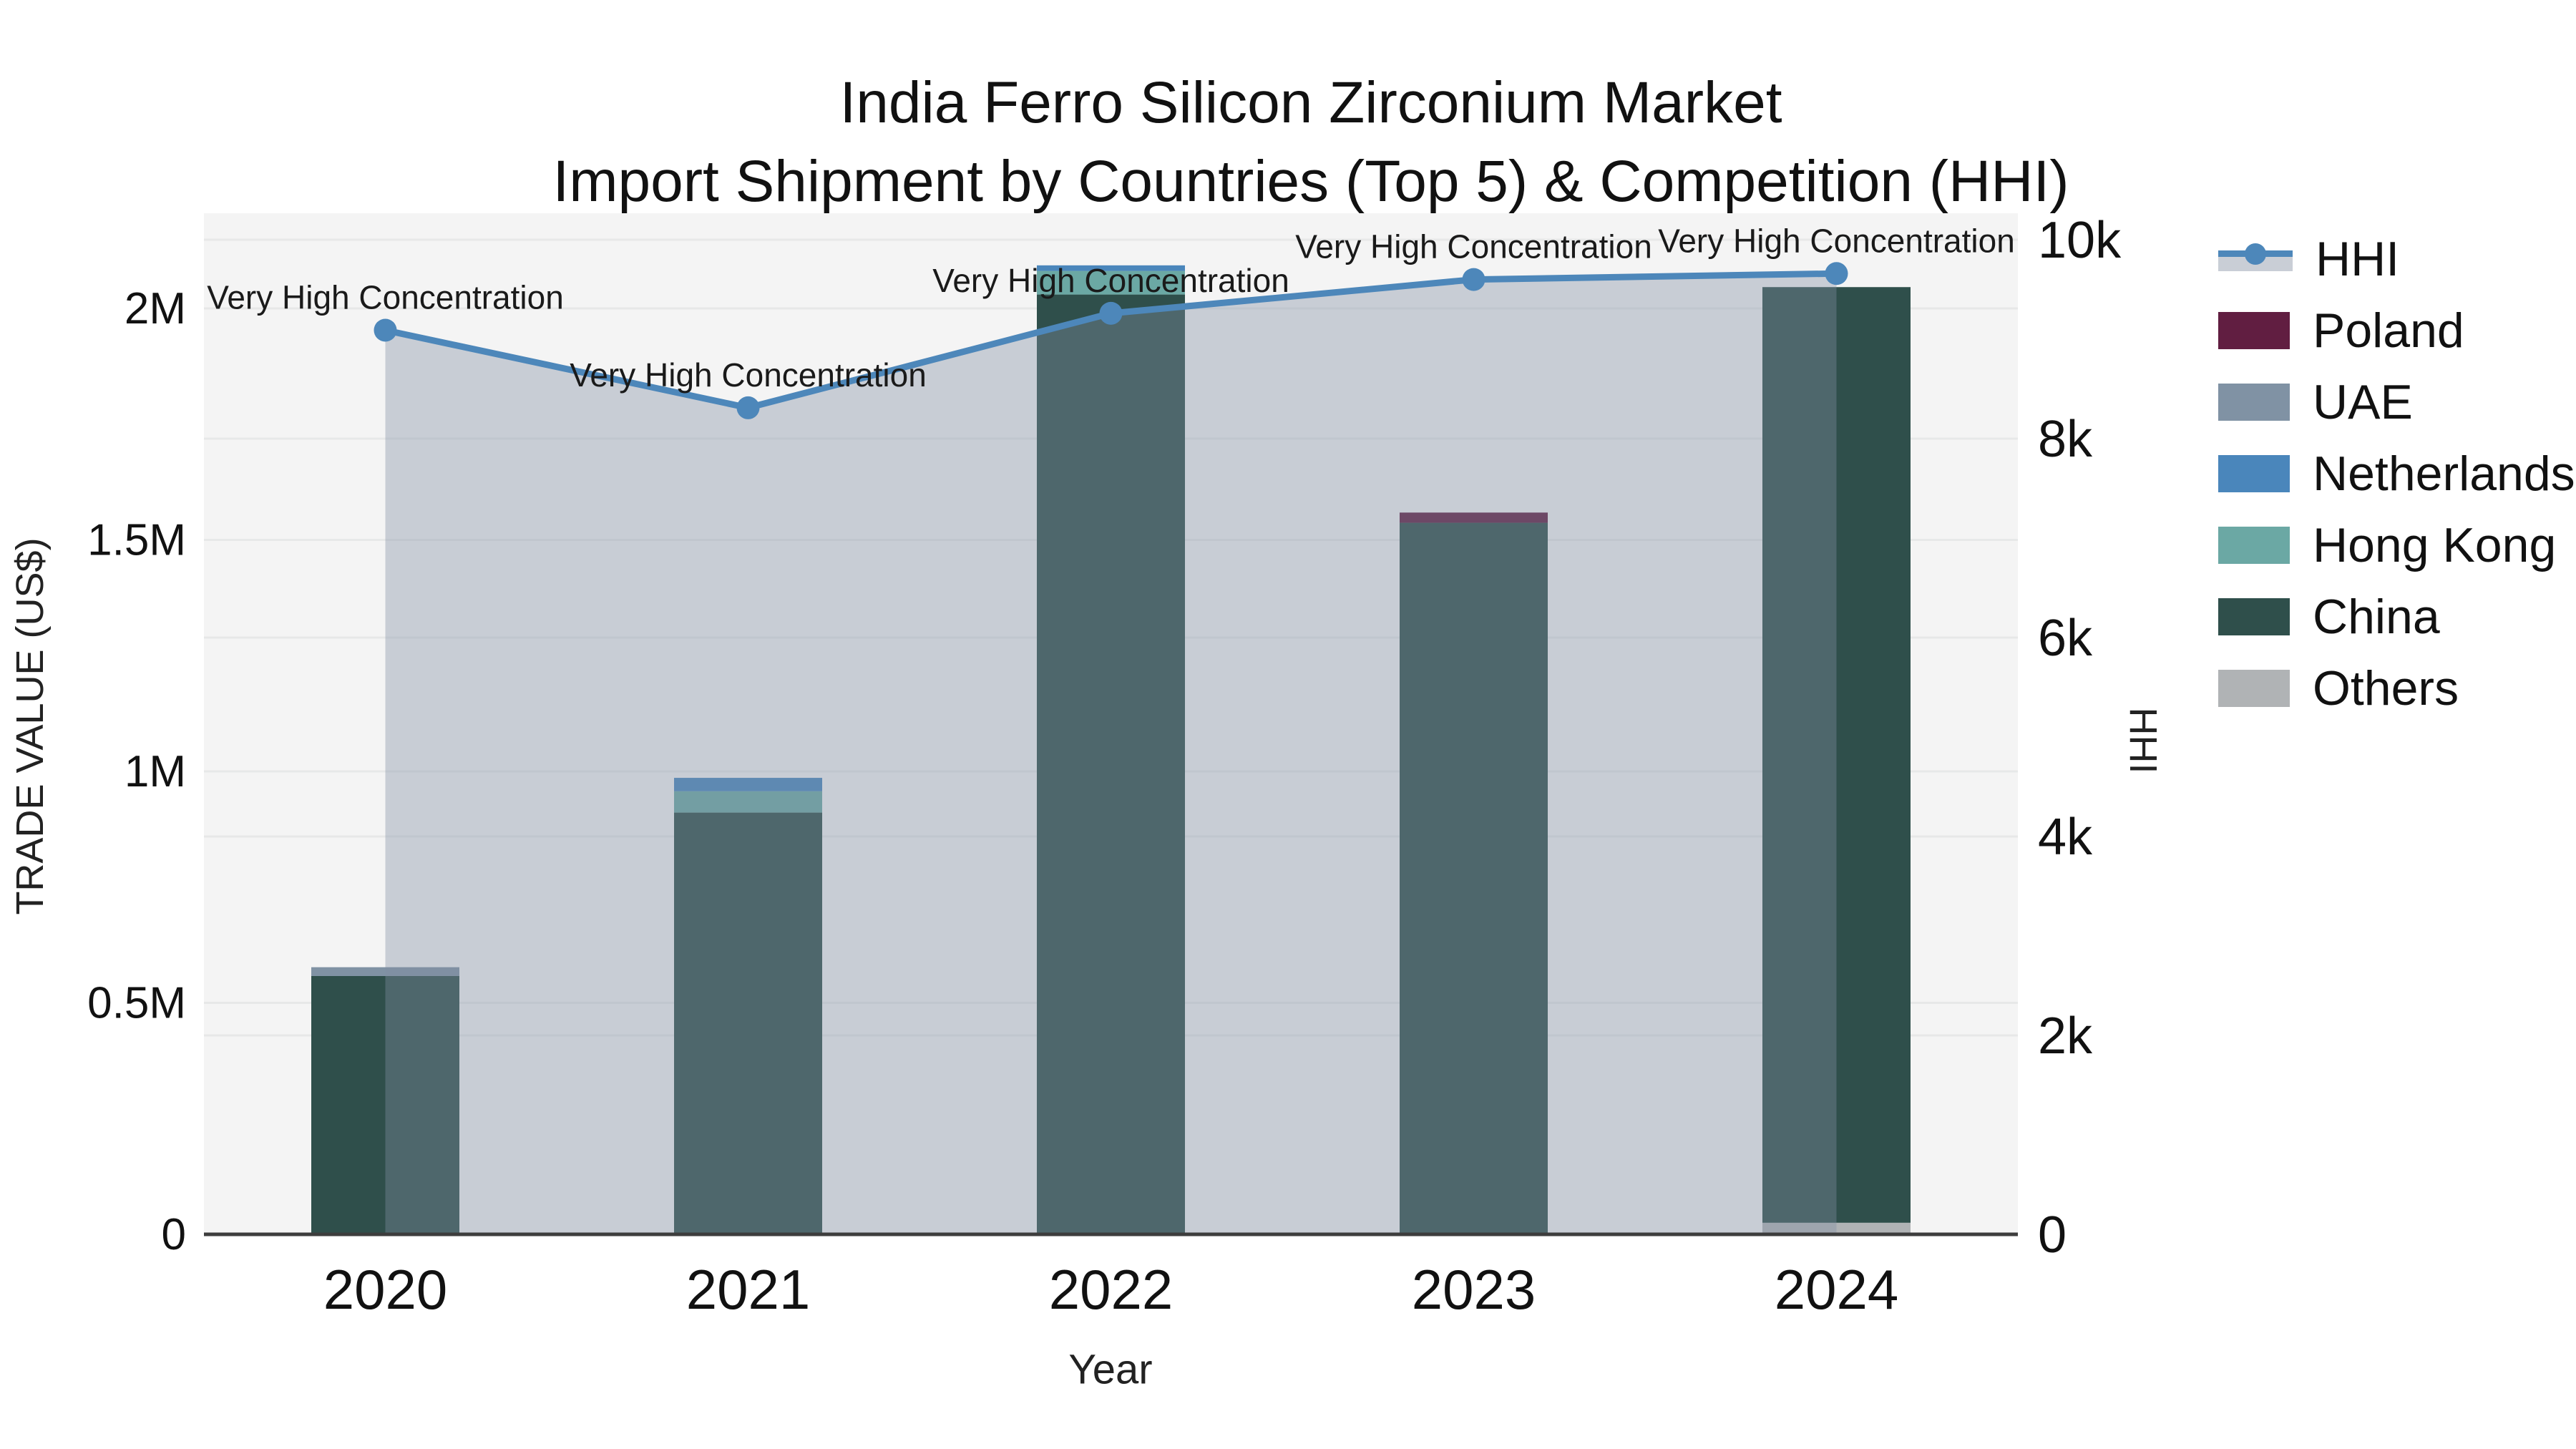 This screenshot has width=2576, height=1449. I want to click on right-tick-label-4k: 4k, so click(2065, 837).